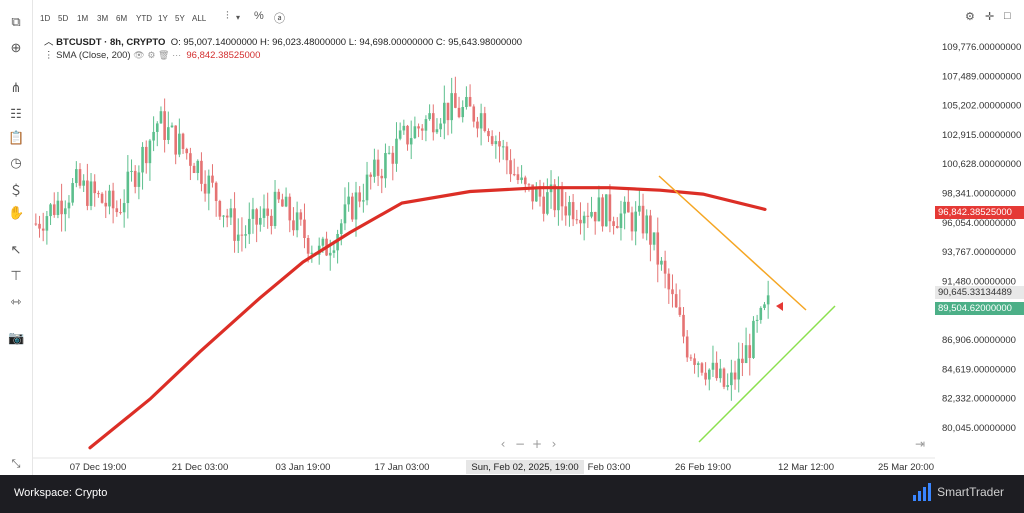 Image resolution: width=1024 pixels, height=513 pixels. What do you see at coordinates (61, 493) in the screenshot?
I see `workspace-label: Workspace: Crypto` at bounding box center [61, 493].